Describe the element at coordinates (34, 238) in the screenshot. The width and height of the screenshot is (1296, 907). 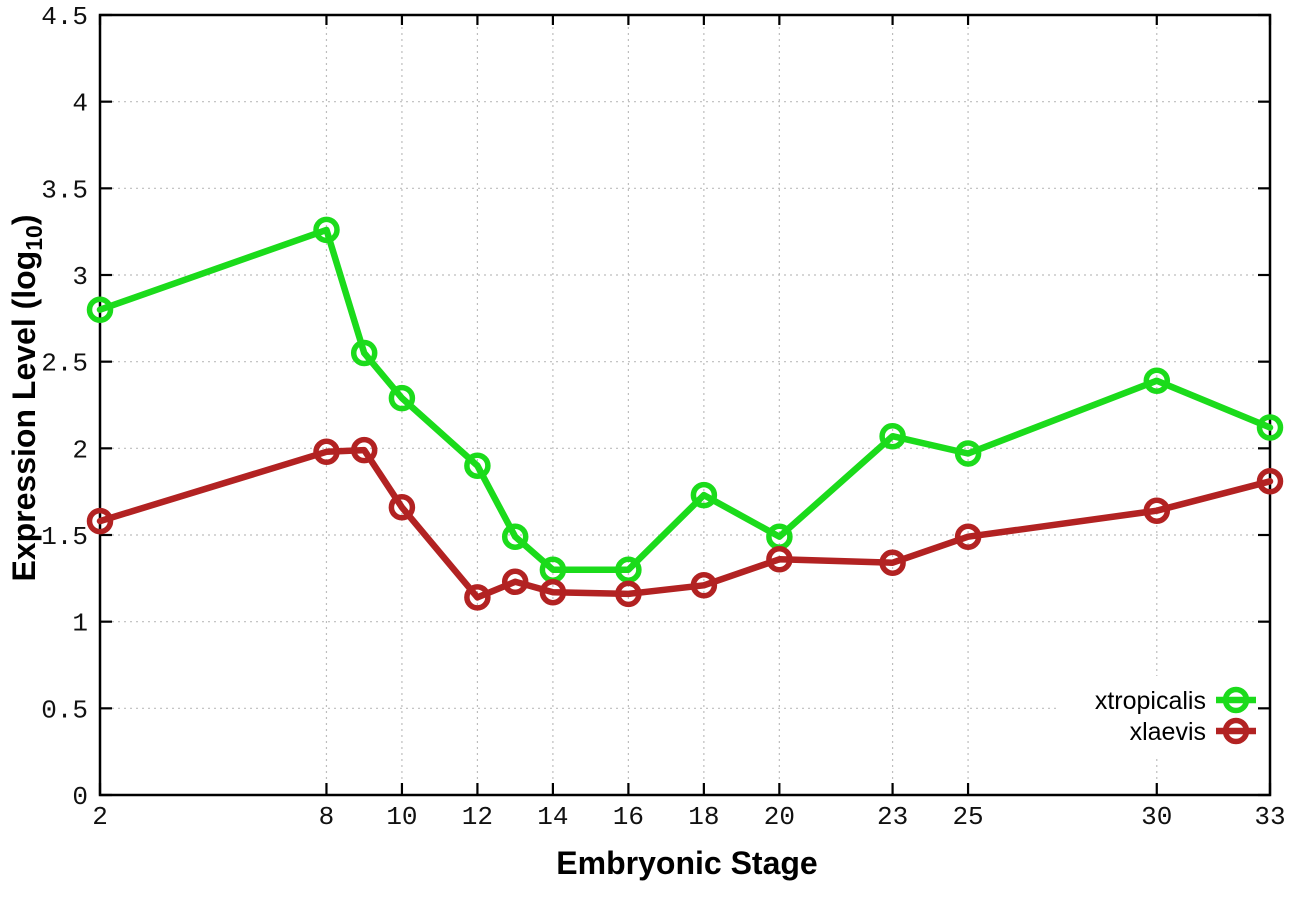
I see `y-axis-title-subscript: 10` at that location.